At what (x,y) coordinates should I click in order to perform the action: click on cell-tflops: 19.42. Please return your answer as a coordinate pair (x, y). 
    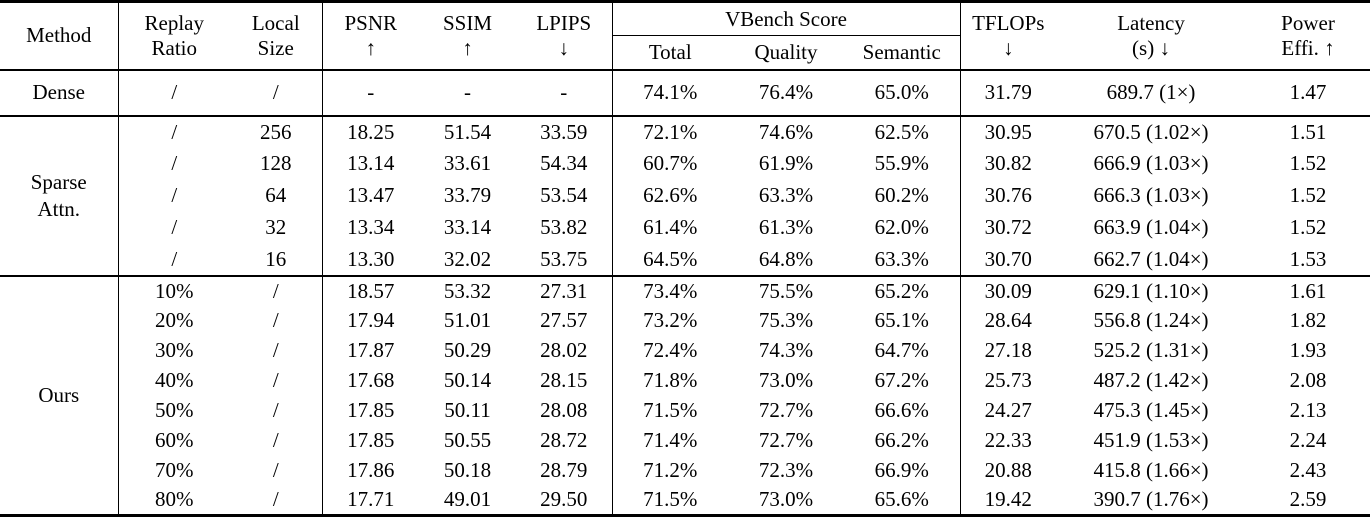
    Looking at the image, I should click on (1008, 500).